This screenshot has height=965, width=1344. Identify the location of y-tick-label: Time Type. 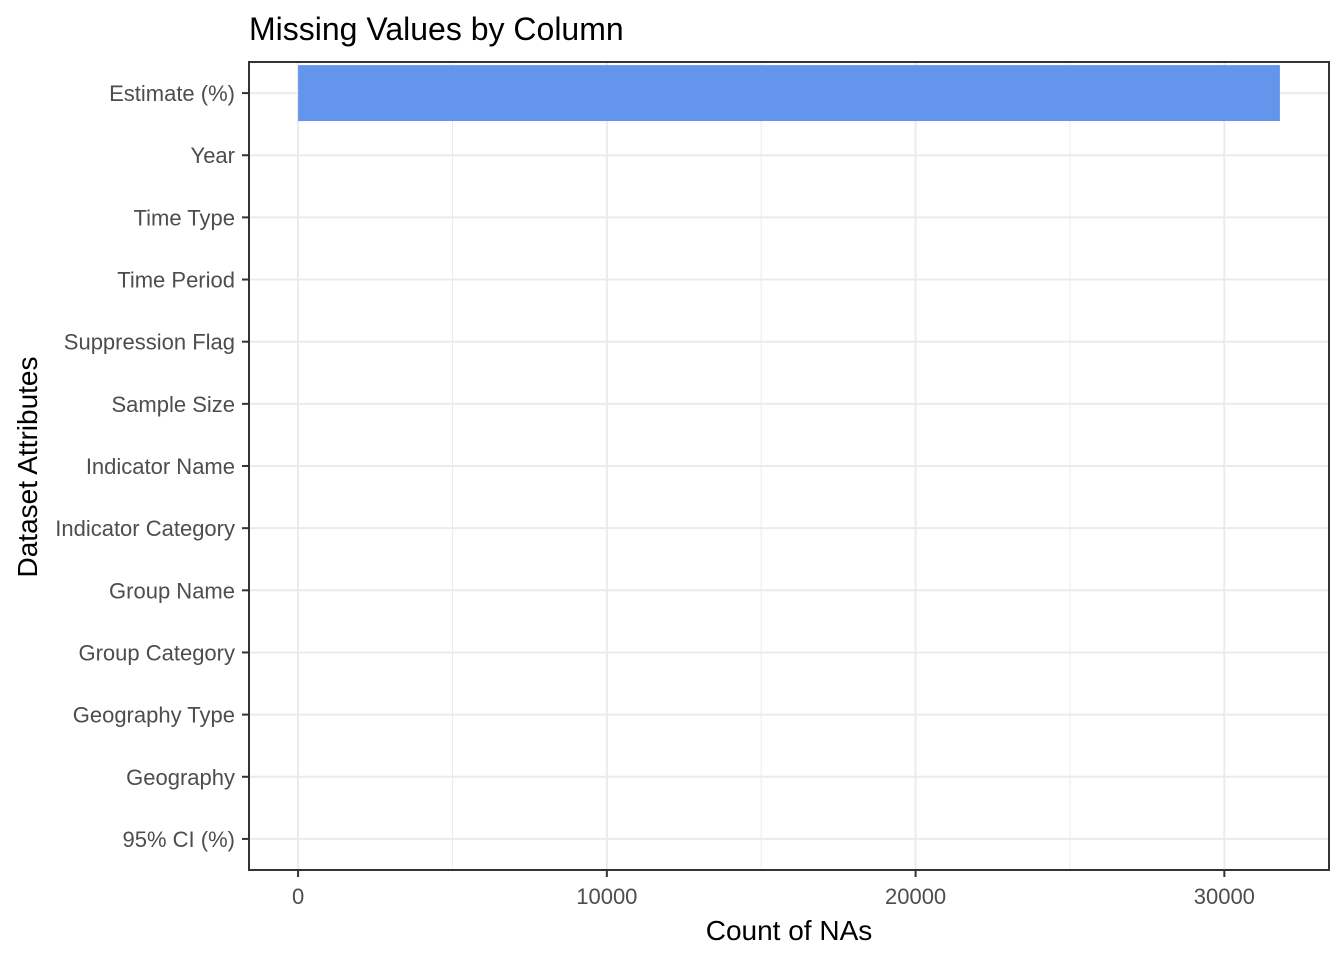
(184, 217).